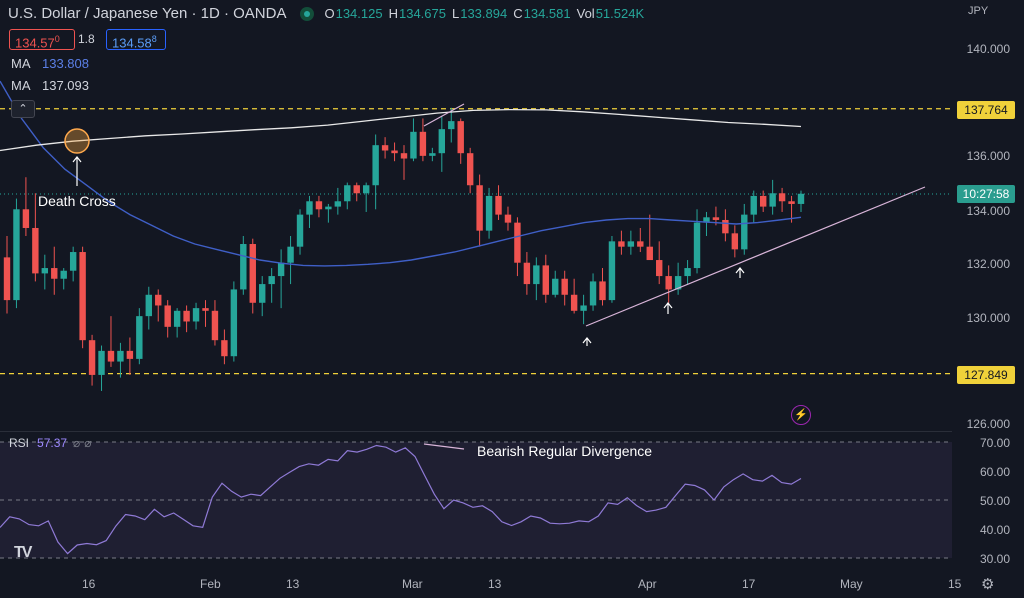 This screenshot has height=598, width=1024. What do you see at coordinates (565, 451) in the screenshot?
I see `divergence-label: Bearish Regular Divergence` at bounding box center [565, 451].